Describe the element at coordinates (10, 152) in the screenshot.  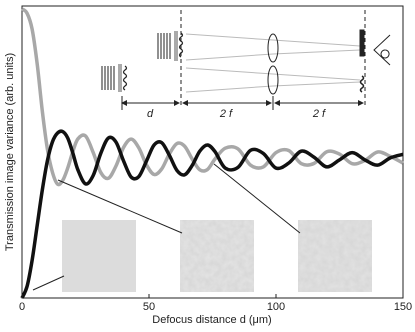
I see `y-axis-label: Transmission image variance (arb. units)` at that location.